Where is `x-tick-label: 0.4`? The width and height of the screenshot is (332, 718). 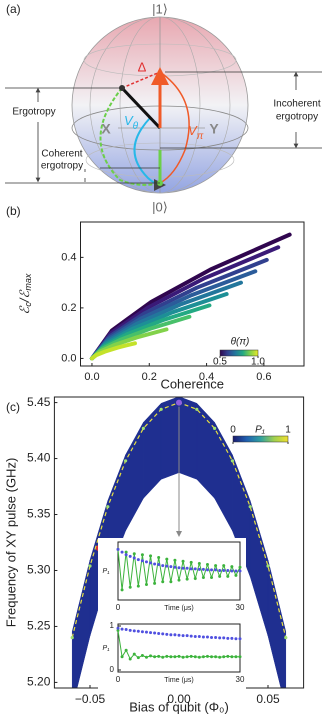 x-tick-label: 0.4 is located at coordinates (206, 377).